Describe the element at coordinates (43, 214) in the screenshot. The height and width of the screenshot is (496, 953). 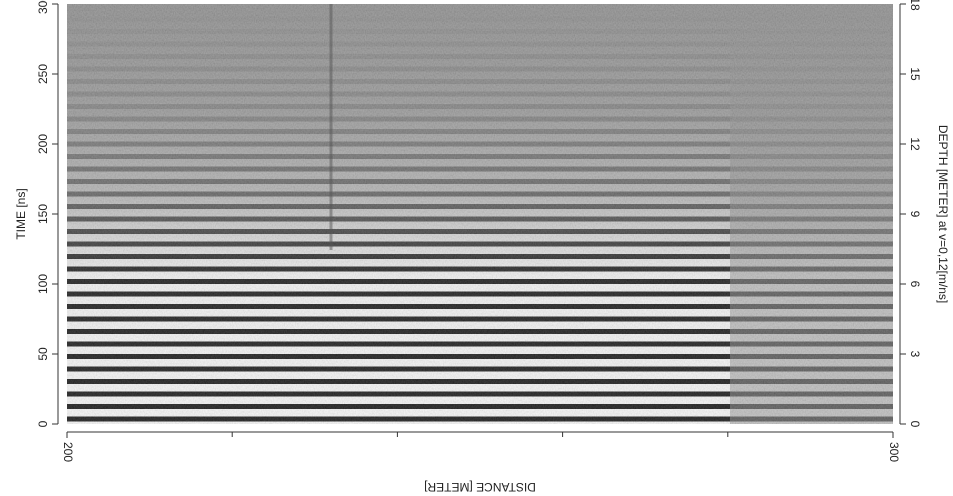
I see `y-tick-label: 150` at that location.